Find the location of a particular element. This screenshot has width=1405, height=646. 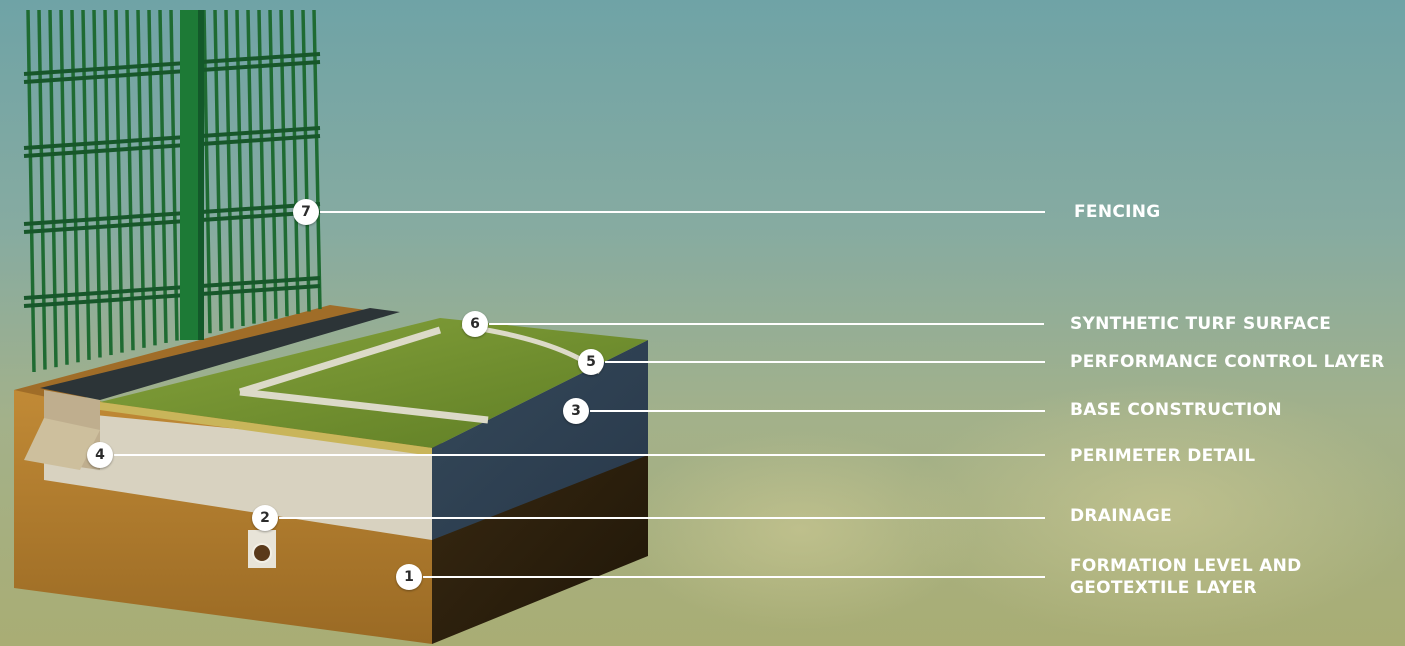

callout-badge: 2 is located at coordinates (265, 518).